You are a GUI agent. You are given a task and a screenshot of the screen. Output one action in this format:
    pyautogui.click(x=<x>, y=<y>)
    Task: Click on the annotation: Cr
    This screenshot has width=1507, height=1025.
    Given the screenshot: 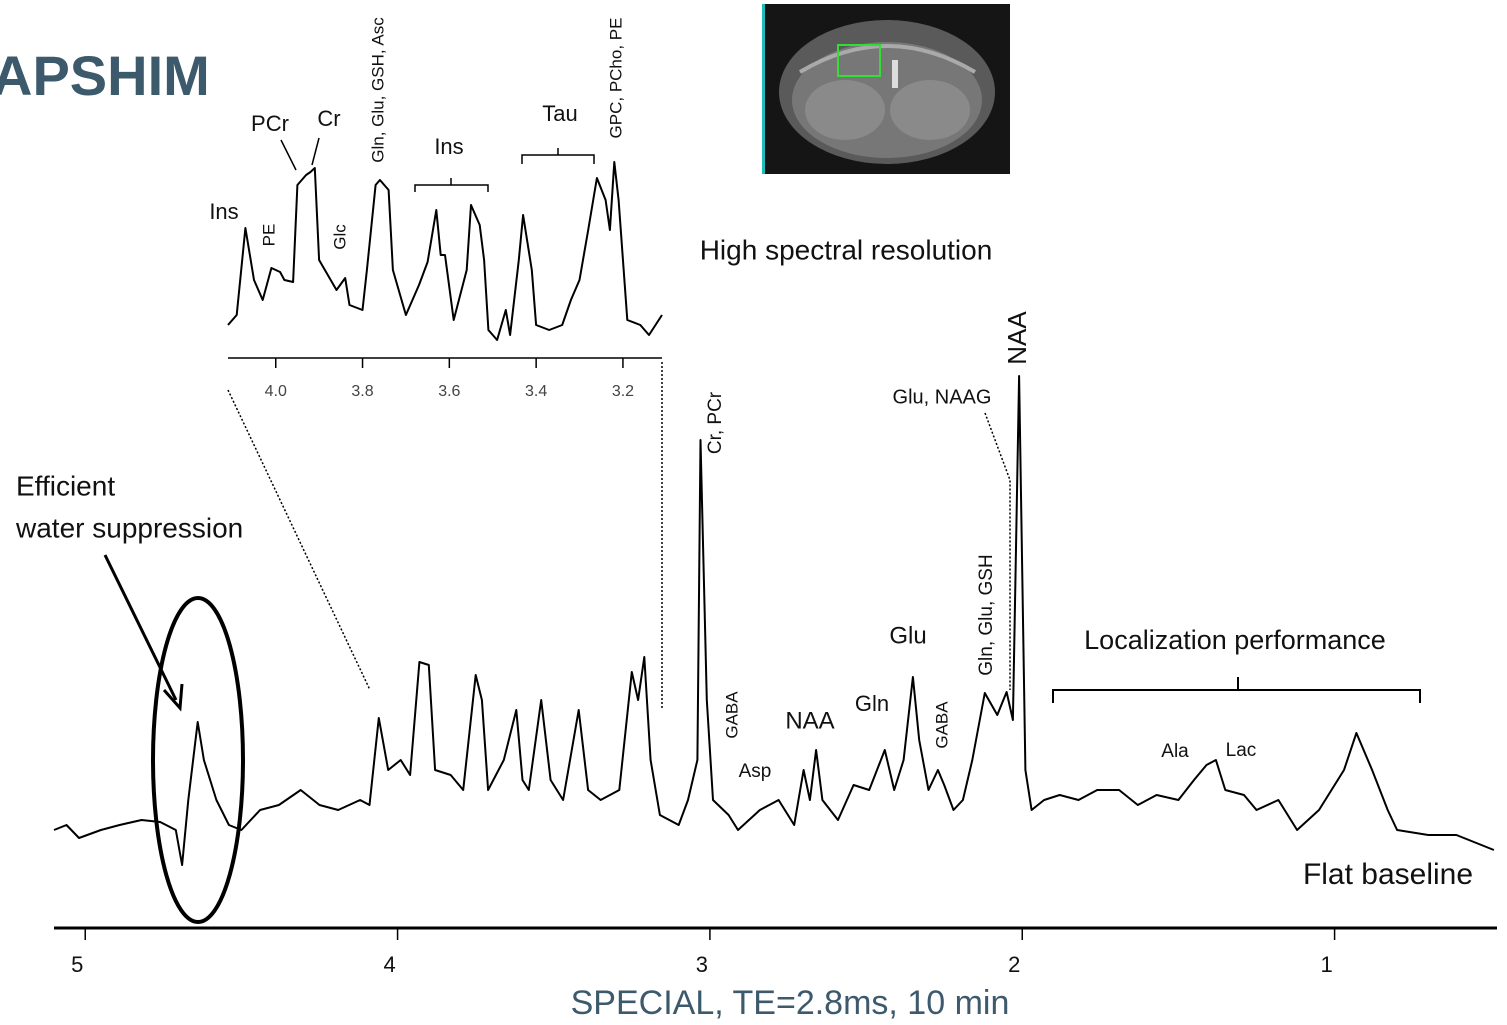 What is the action you would take?
    pyautogui.click(x=328, y=118)
    